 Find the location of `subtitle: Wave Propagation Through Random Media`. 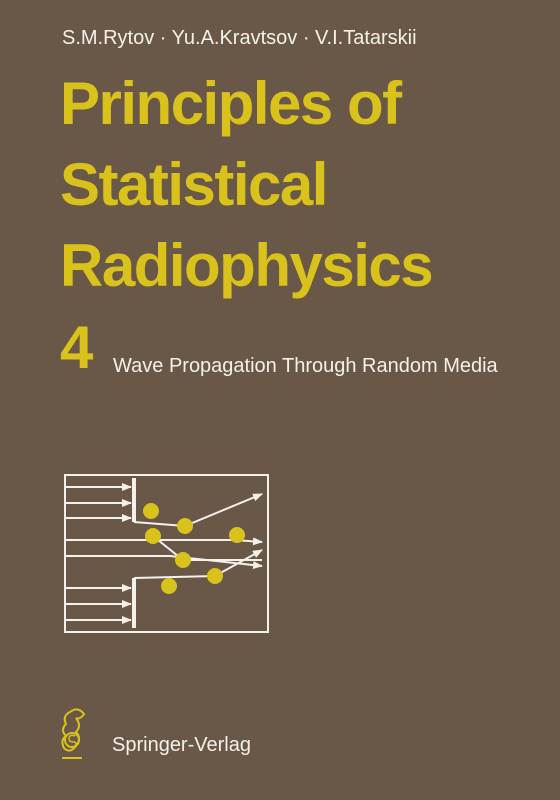

subtitle: Wave Propagation Through Random Media is located at coordinates (306, 366).